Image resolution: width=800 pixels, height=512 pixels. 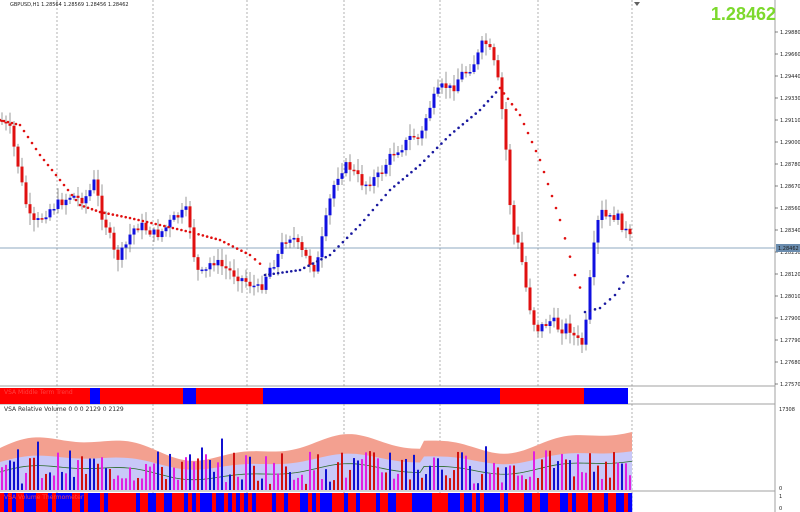 I want to click on trend-segment, so click(x=606, y=396).